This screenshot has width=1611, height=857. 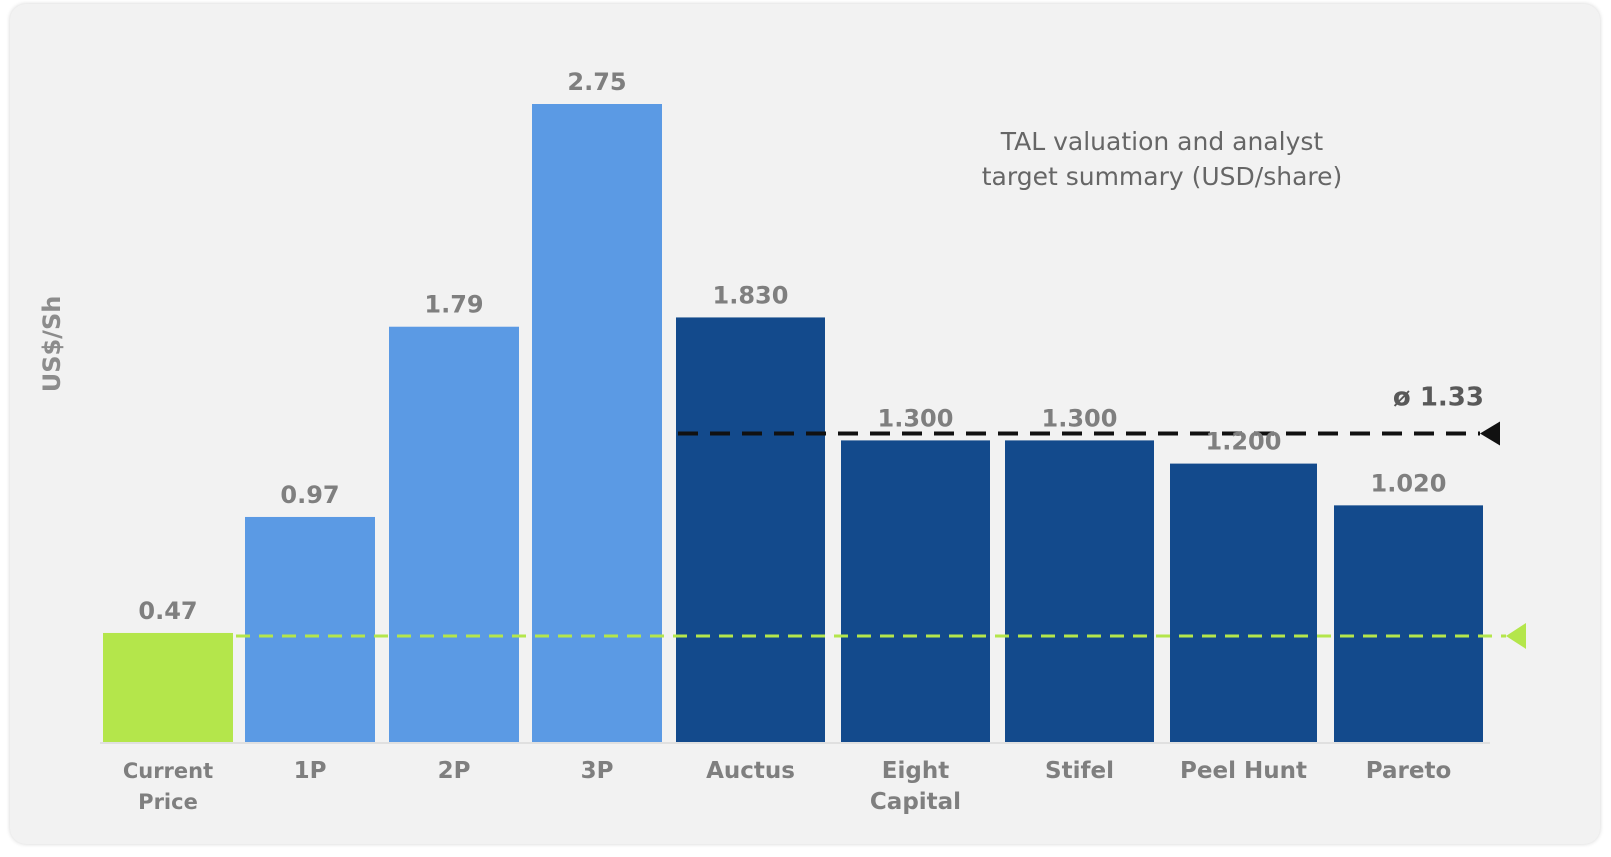 I want to click on category-label-3: 3P, so click(x=597, y=771).